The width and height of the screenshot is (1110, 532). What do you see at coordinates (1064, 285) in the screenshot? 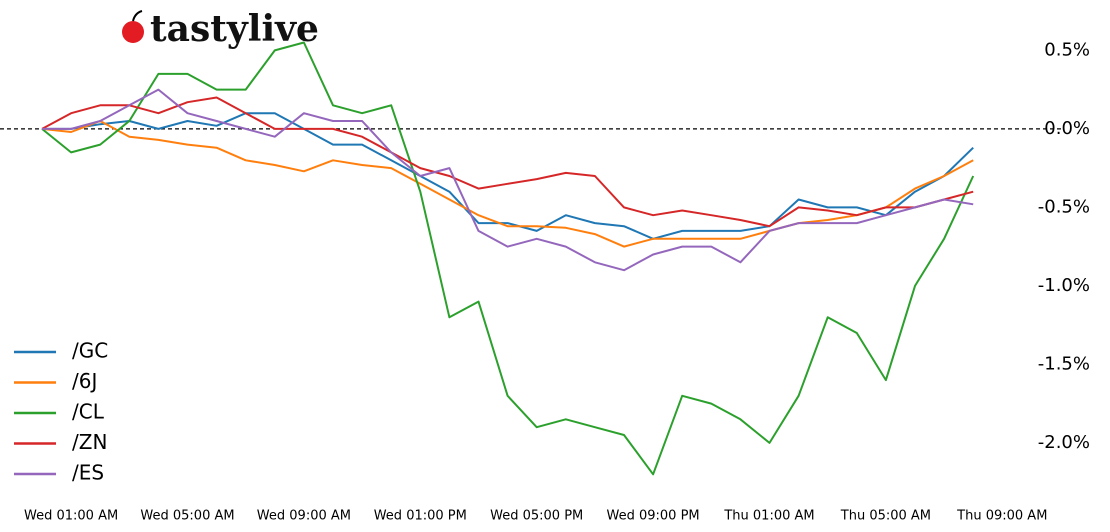
I see `y-tick-label: -1.0%` at bounding box center [1064, 285].